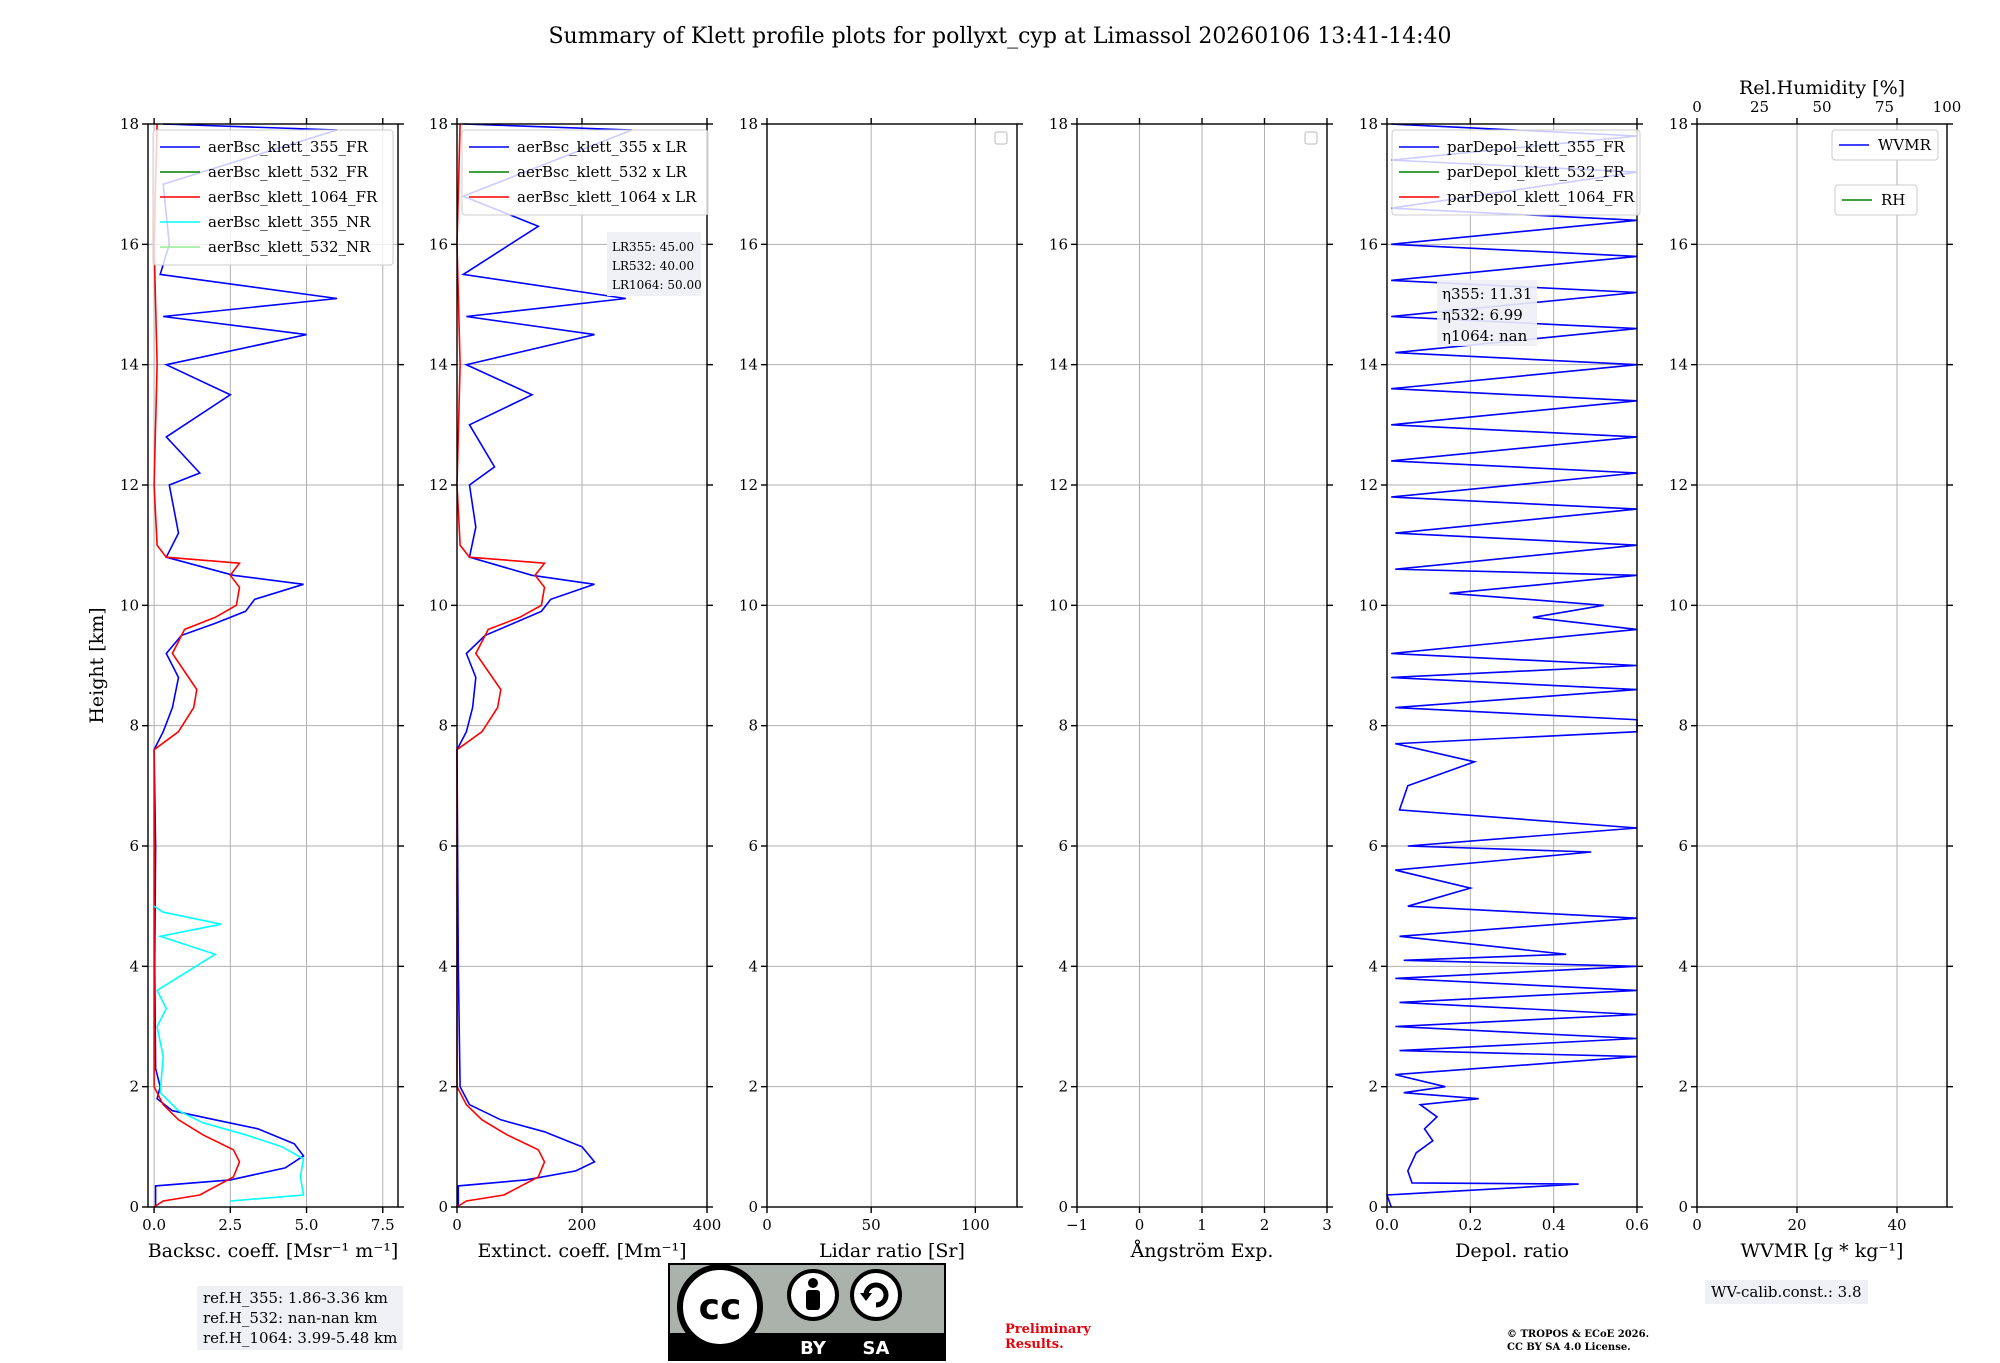 The width and height of the screenshot is (2000, 1363). I want to click on cc-license-badge: cc BY SA, so click(807, 1312).